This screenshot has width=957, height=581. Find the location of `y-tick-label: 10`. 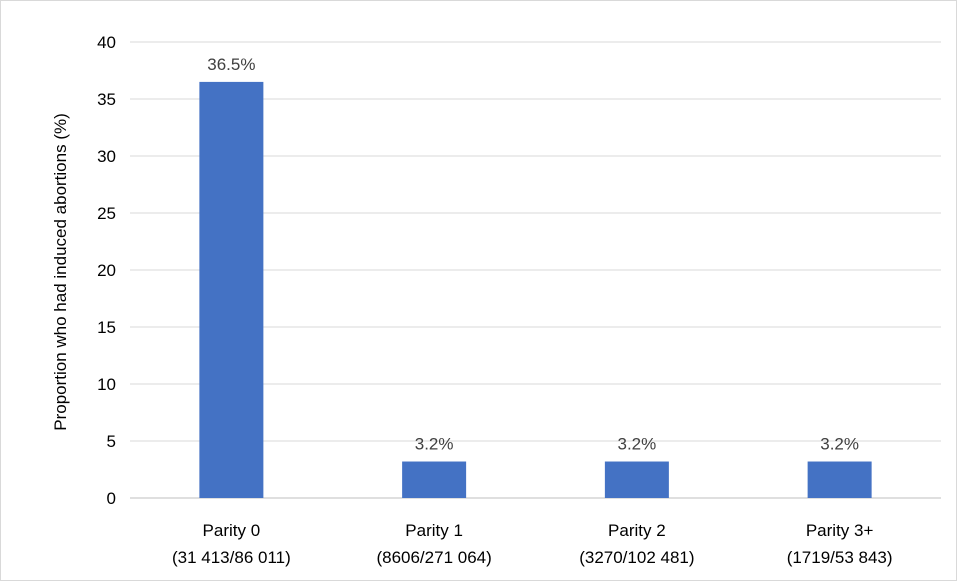

y-tick-label: 10 is located at coordinates (106, 384).